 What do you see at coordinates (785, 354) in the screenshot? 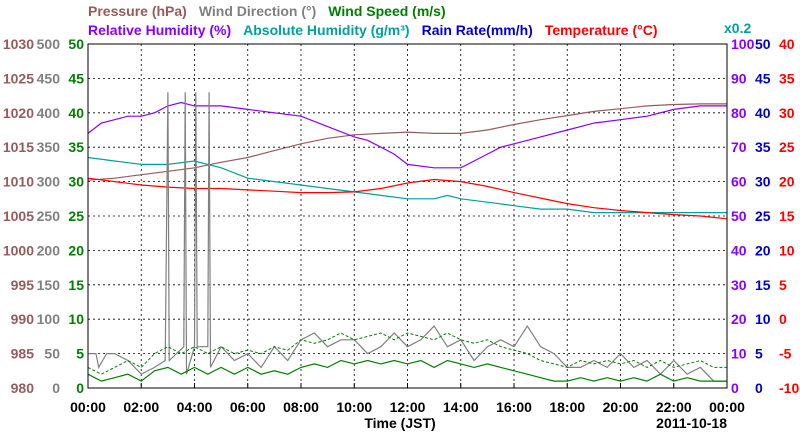
I see `temperature-tick-label: -5` at bounding box center [785, 354].